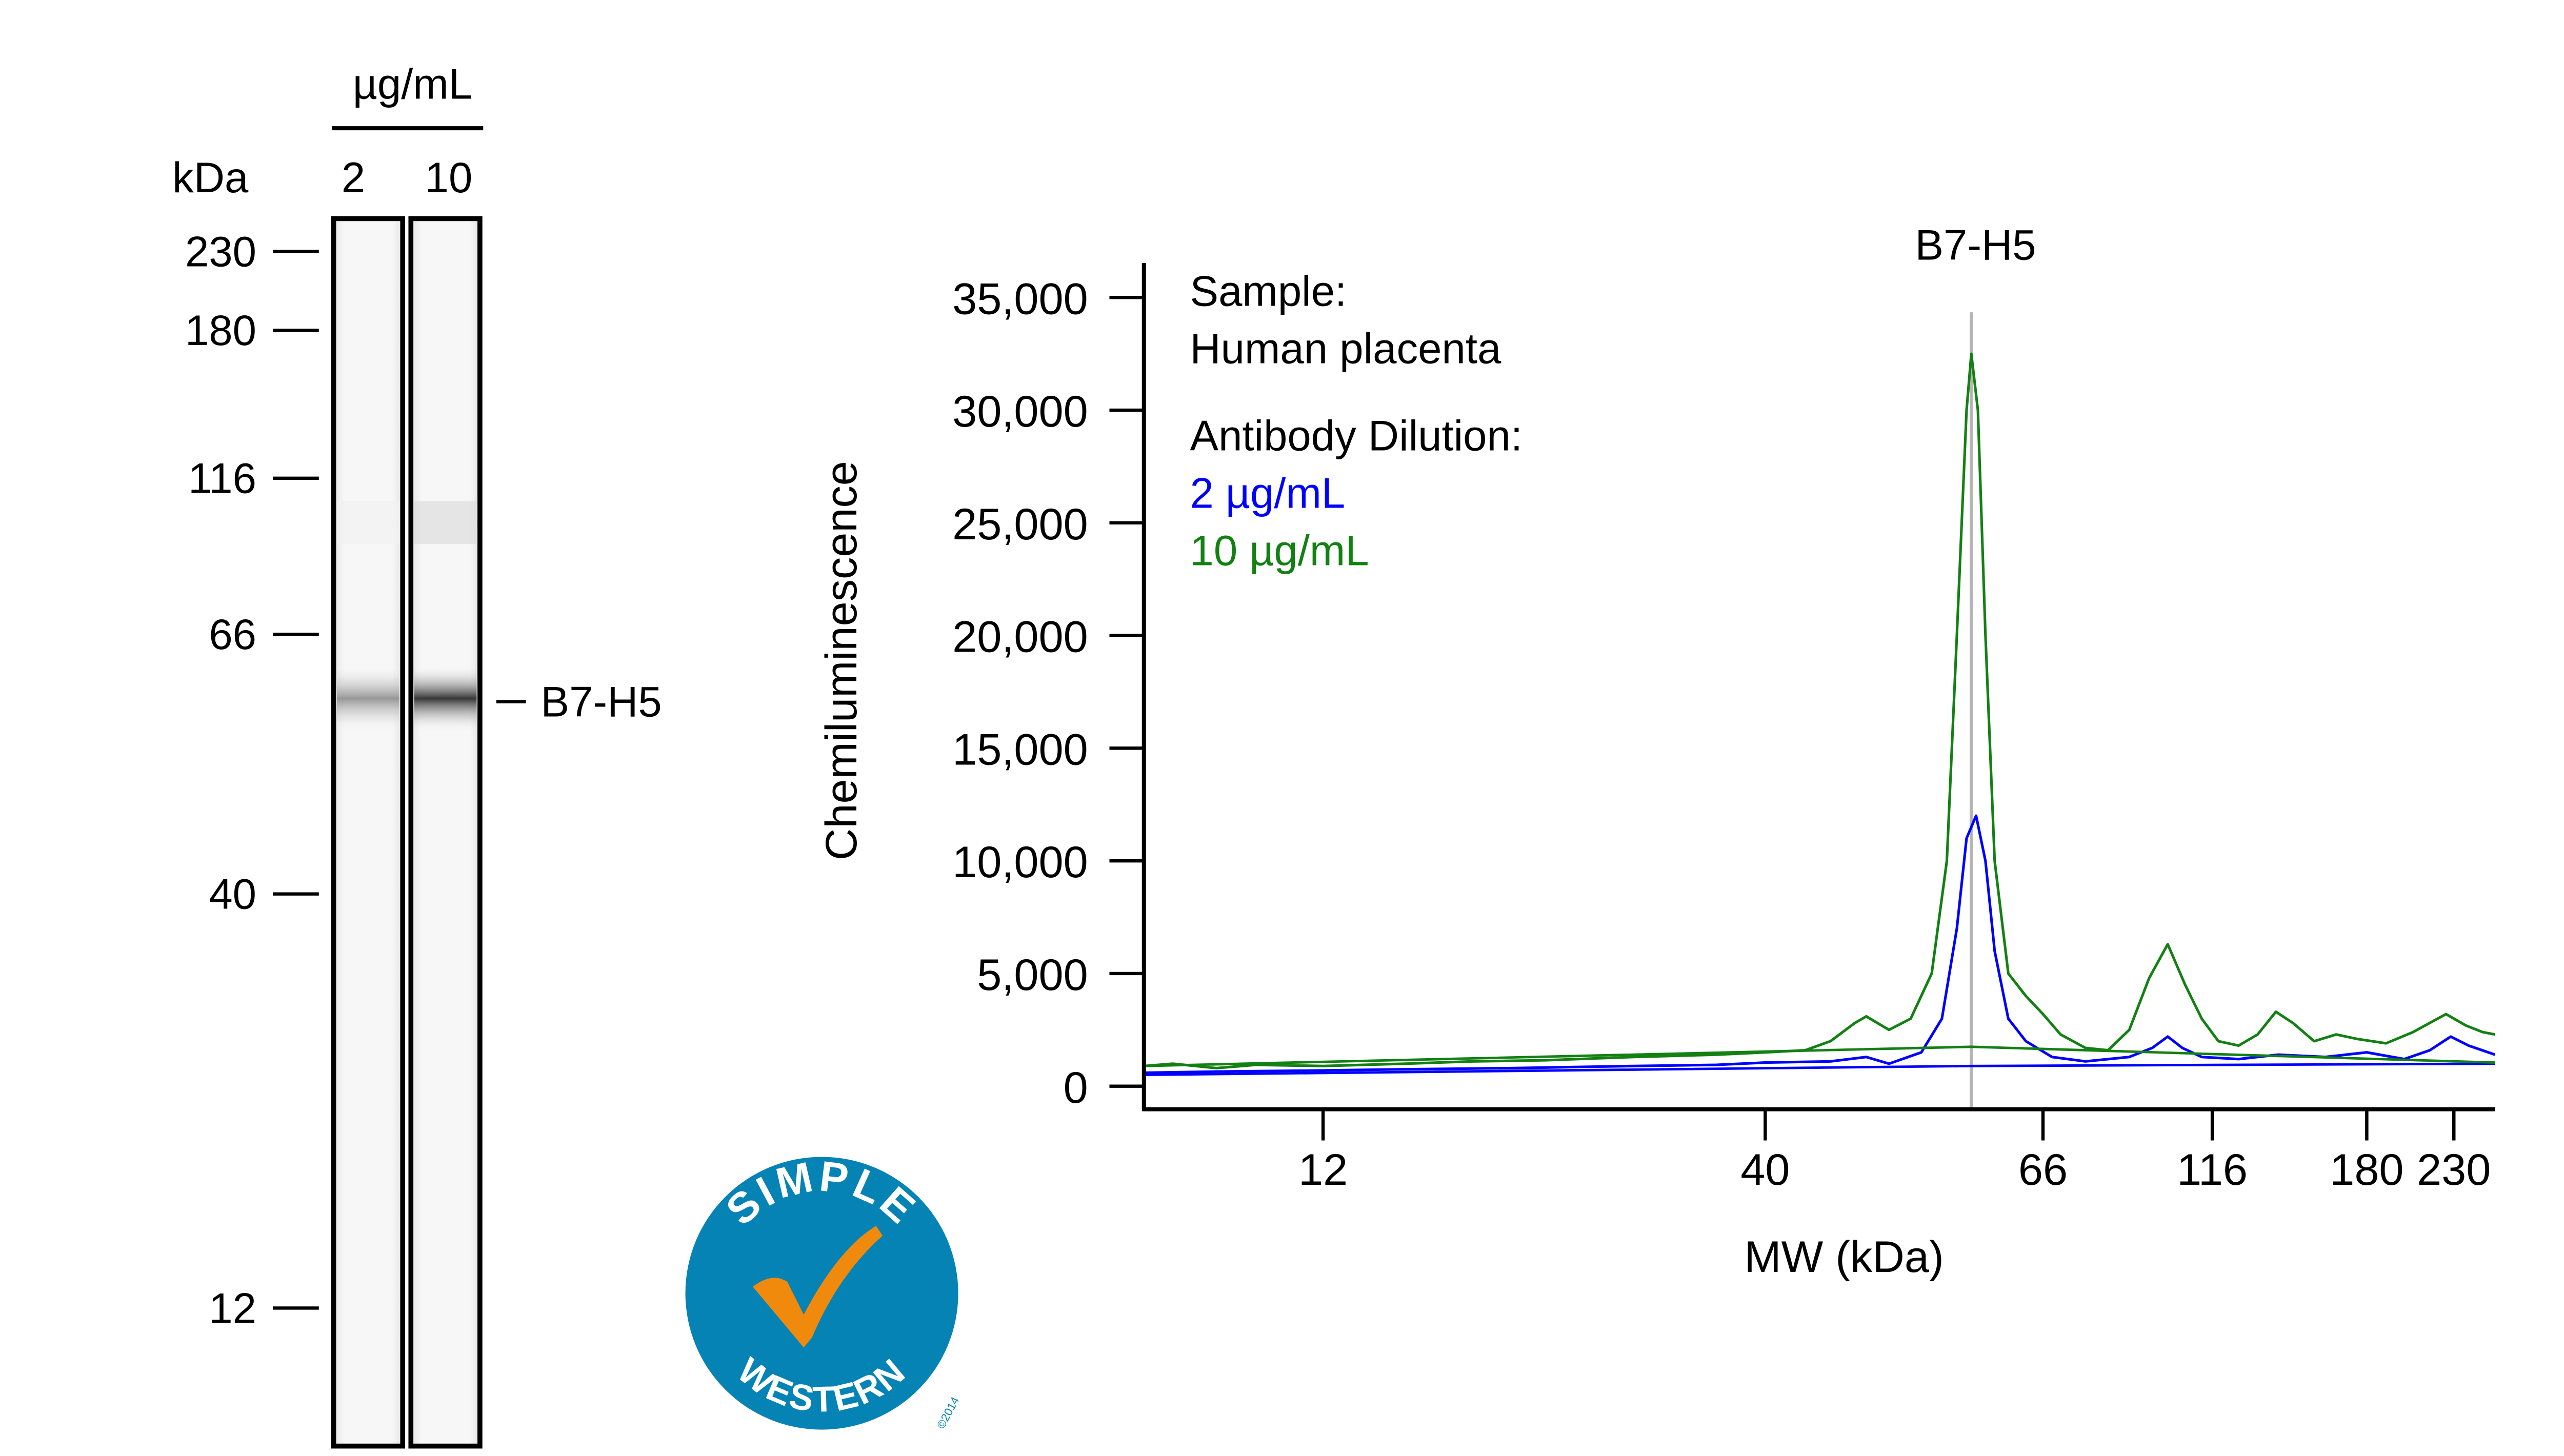 The image size is (2564, 1456). Describe the element at coordinates (818, 1287) in the screenshot. I see `check-icon` at that location.